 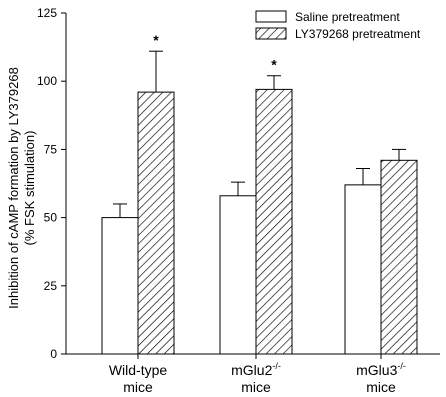 I want to click on y-tick-label: 50, so click(x=51, y=218).